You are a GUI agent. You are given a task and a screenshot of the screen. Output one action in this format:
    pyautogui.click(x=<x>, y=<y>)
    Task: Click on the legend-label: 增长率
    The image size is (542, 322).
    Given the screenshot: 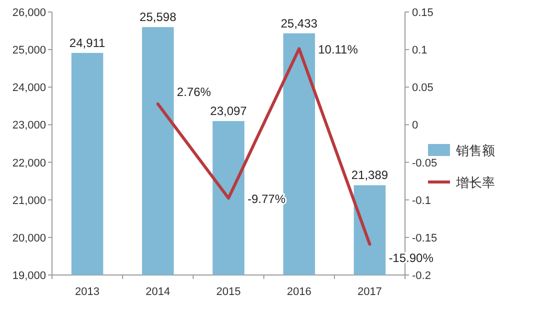 What is the action you would take?
    pyautogui.click(x=475, y=182)
    